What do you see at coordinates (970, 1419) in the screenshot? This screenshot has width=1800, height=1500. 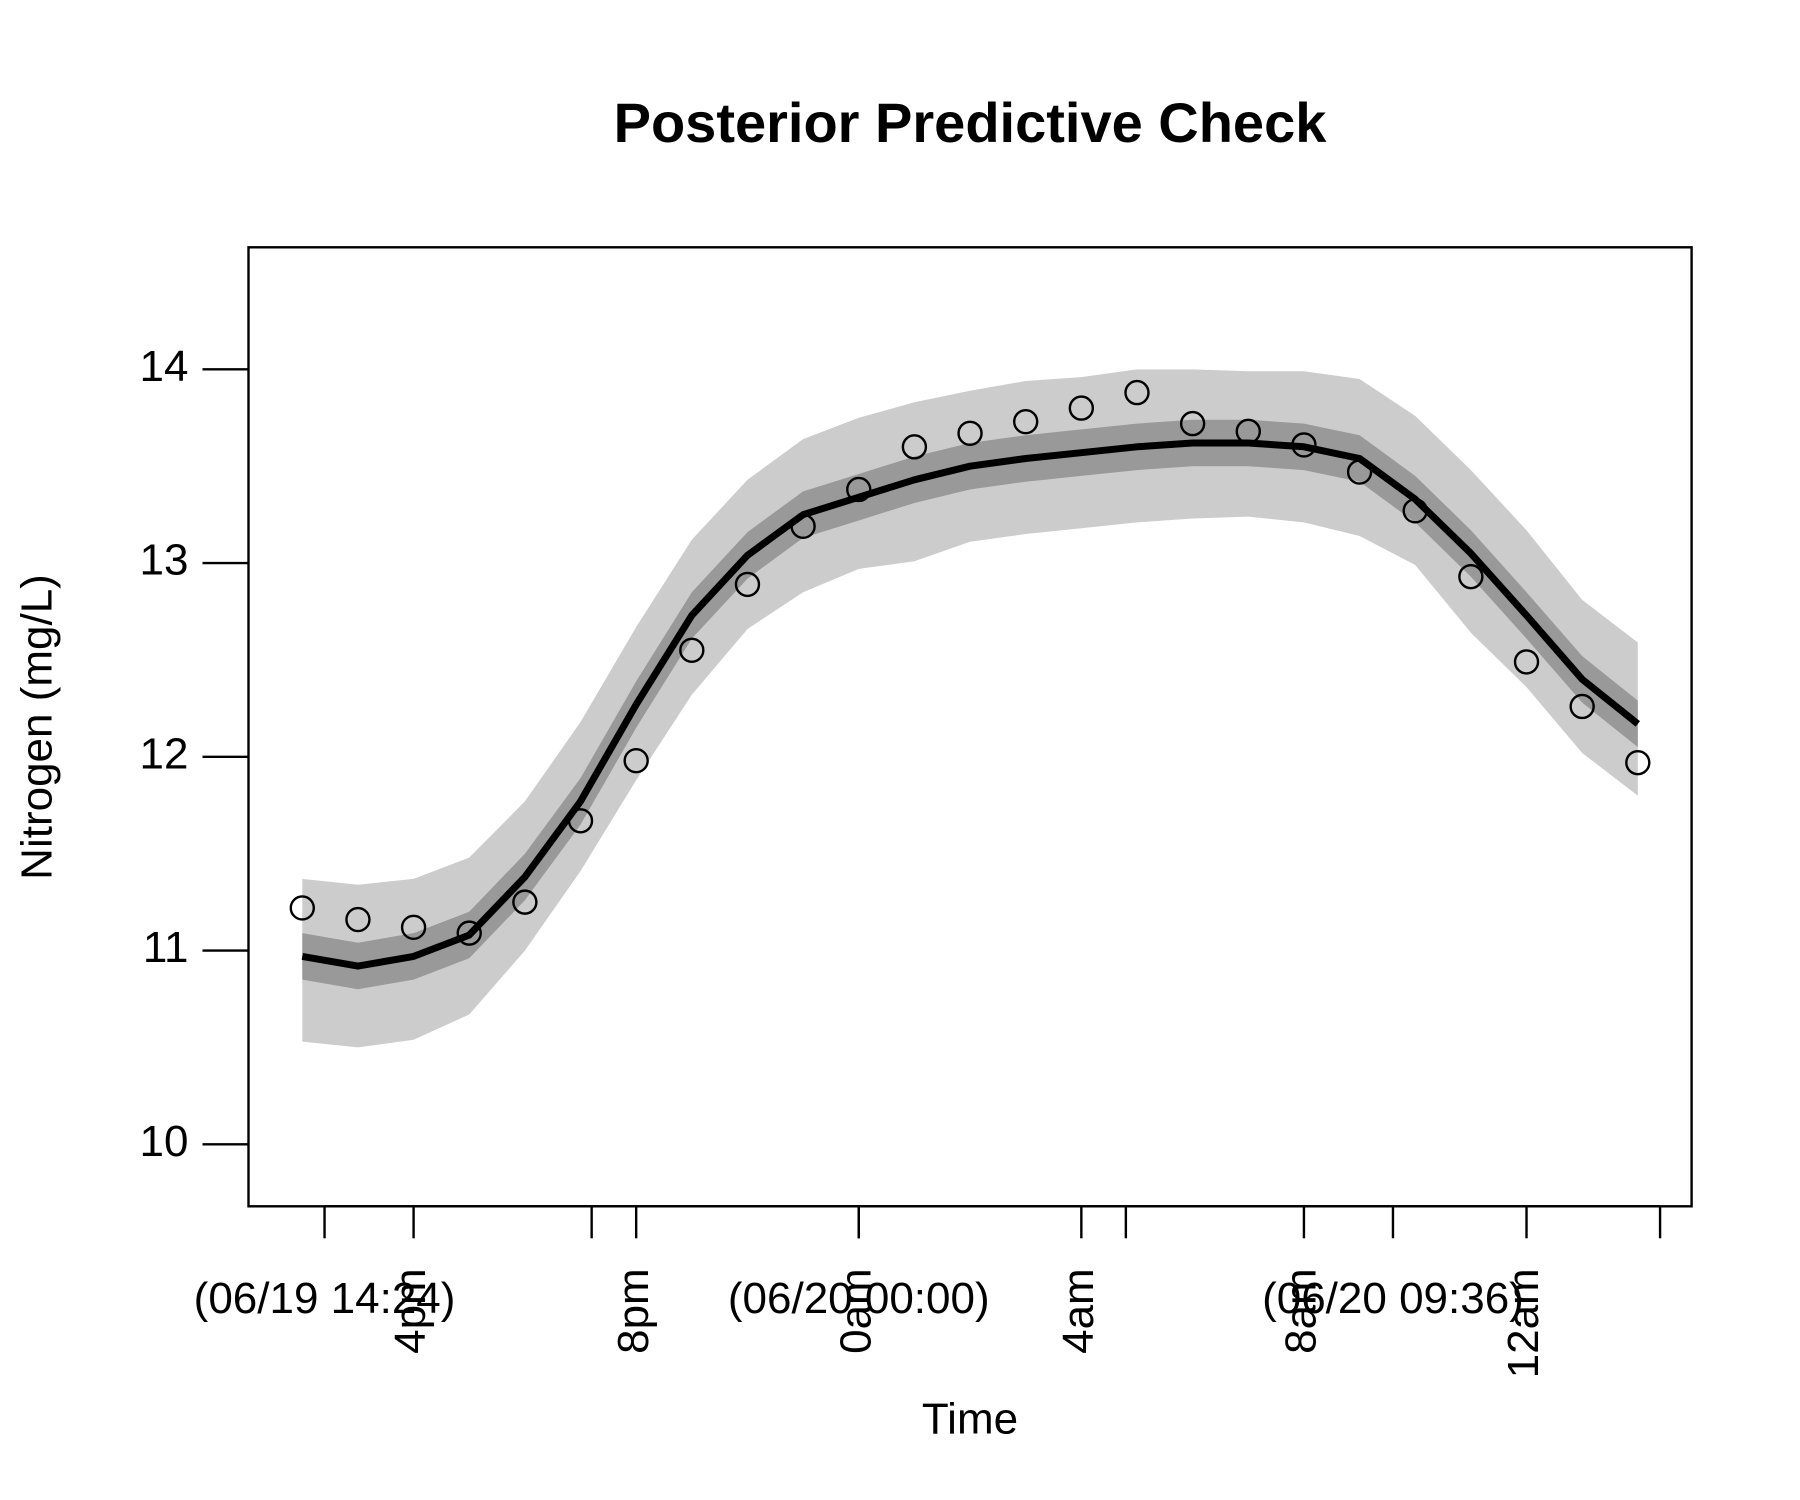 I see `x-axis-label: Time` at bounding box center [970, 1419].